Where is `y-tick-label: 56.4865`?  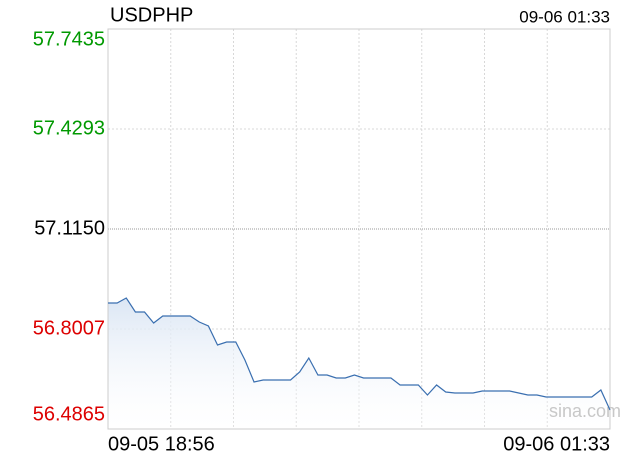
y-tick-label: 56.4865 is located at coordinates (69, 414).